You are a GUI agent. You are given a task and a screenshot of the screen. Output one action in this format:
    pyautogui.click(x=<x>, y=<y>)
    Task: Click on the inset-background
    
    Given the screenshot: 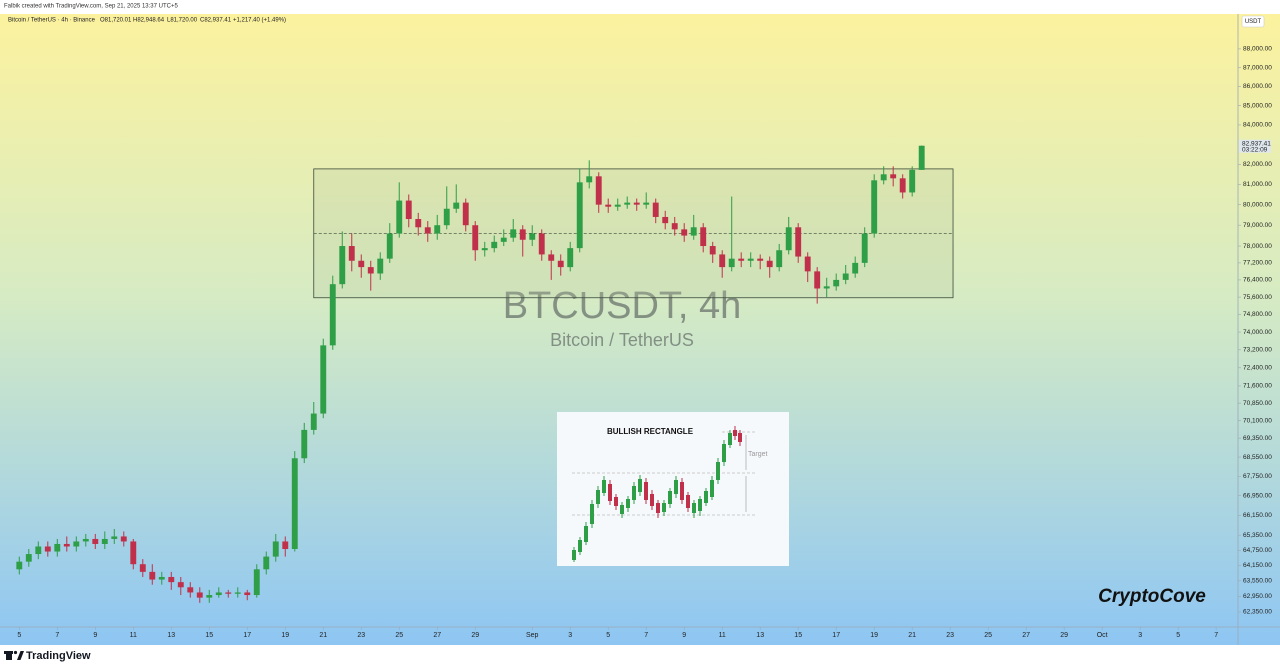 What is the action you would take?
    pyautogui.click(x=673, y=489)
    